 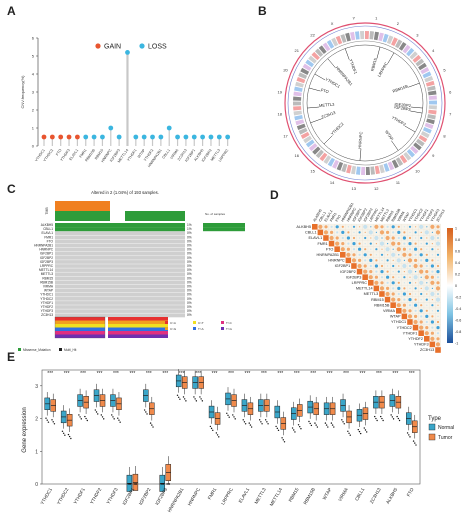 I want to click on row-label: VIRMA, so click(x=389, y=311).